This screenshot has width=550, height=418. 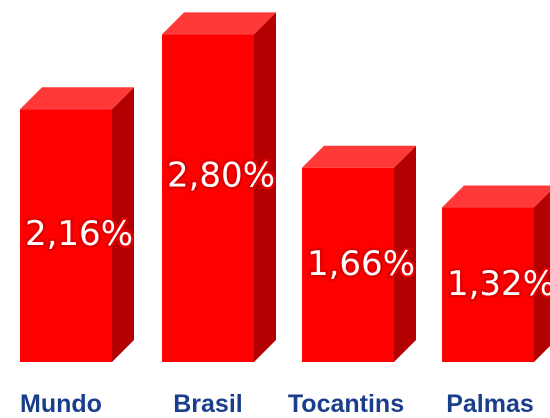 I want to click on category-labels-group: Mundo Brasil Tocantins Palmas, so click(x=277, y=404).